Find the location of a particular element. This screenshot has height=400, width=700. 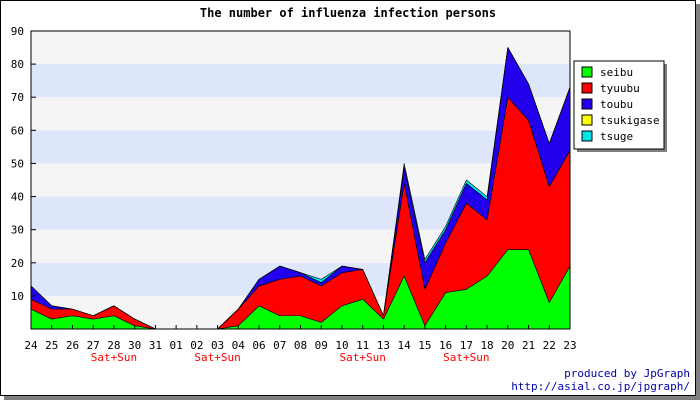

y-tick-label: 80 is located at coordinates (17, 64).